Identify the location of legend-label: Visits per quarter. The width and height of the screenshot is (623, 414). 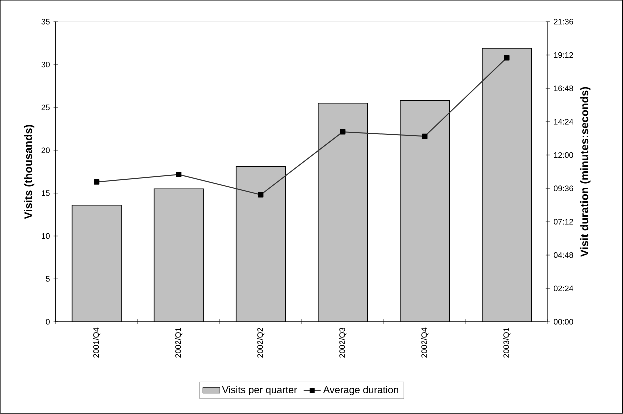
(260, 391).